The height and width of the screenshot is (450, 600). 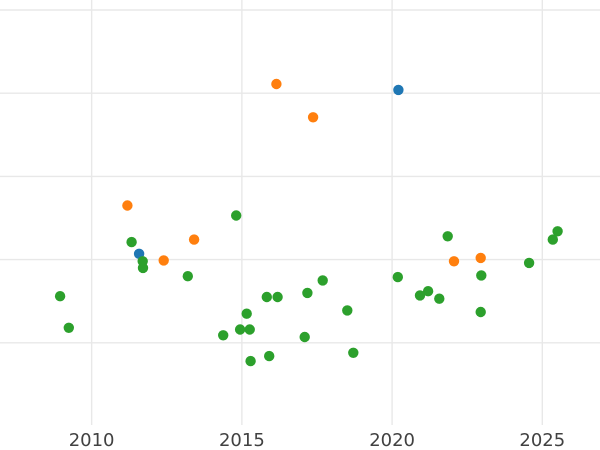 I want to click on x-tick-label: 2025, so click(x=542, y=440).